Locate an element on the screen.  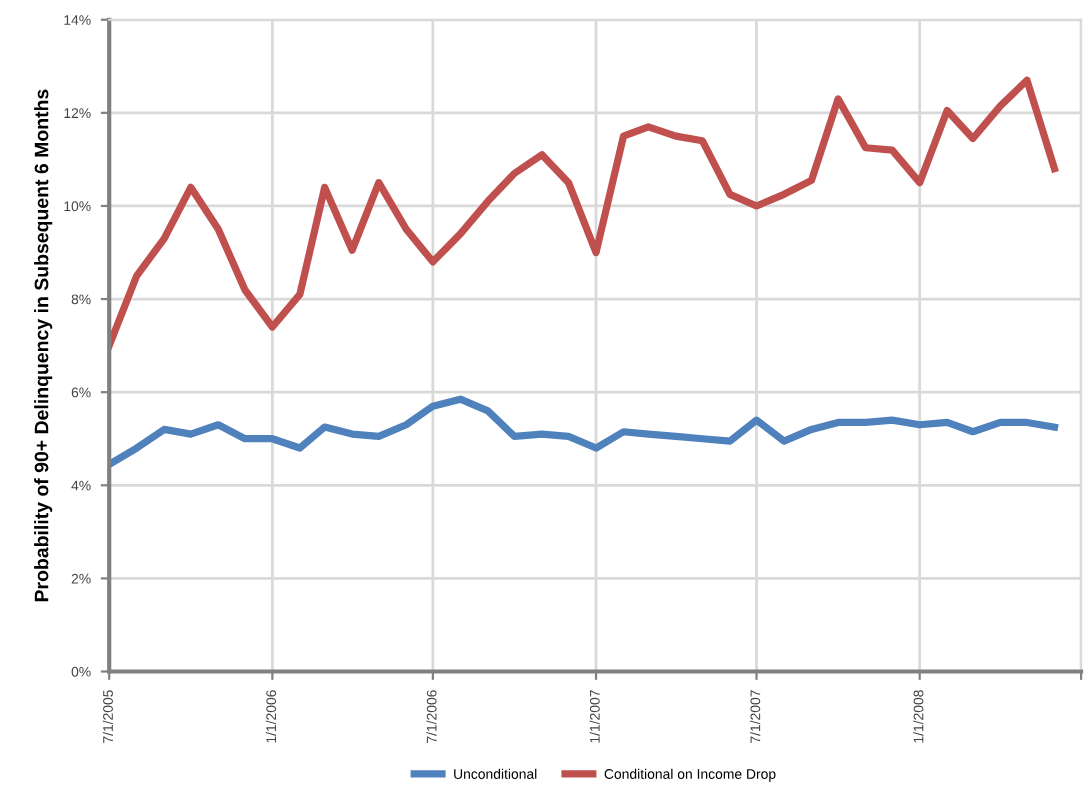
y-axis-title: Probability of 90+ Delinquency in Subsequent 6 Months is located at coordinates (43, 345).